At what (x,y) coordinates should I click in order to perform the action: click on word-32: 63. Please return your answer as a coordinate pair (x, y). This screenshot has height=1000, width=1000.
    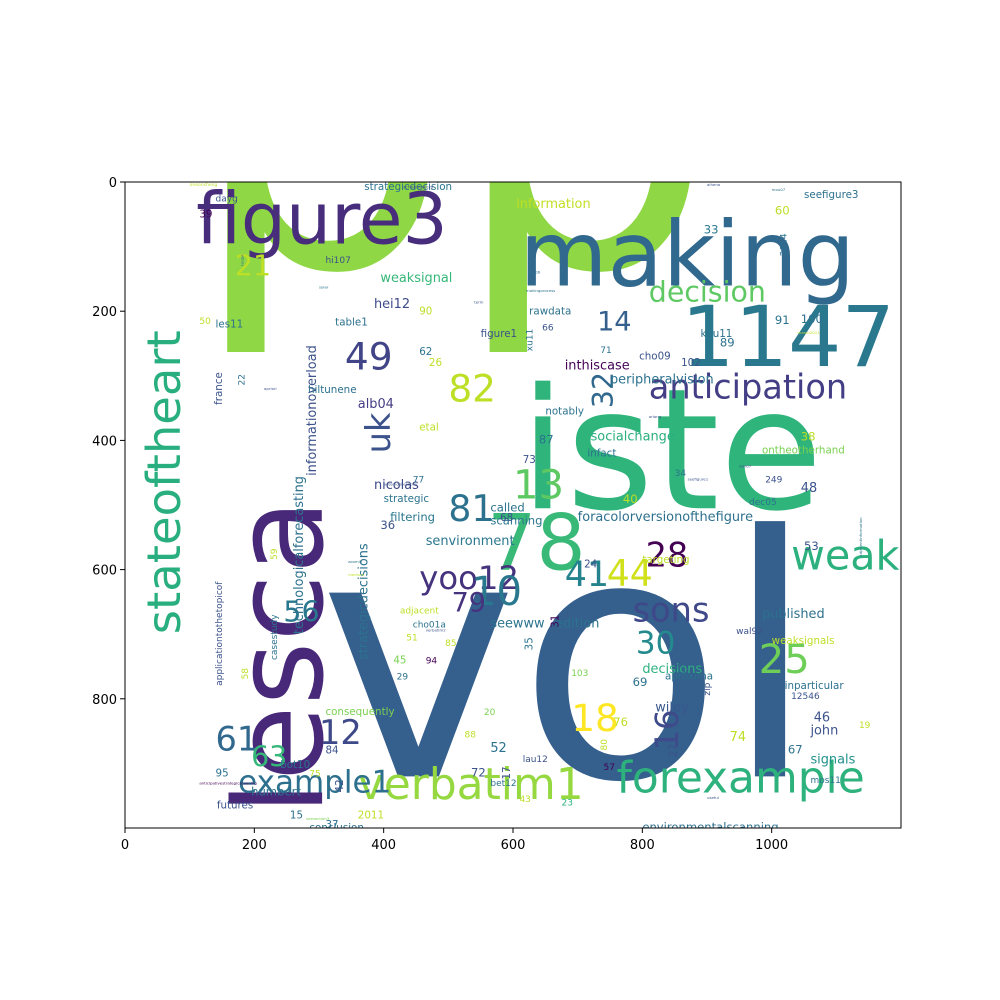
    Looking at the image, I should click on (269, 757).